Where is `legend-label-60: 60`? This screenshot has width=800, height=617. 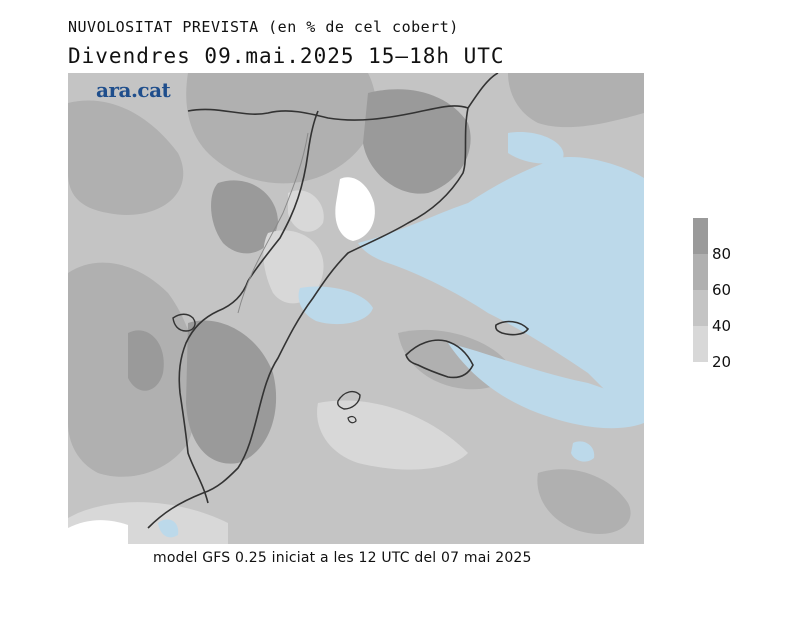 legend-label-60: 60 is located at coordinates (722, 290).